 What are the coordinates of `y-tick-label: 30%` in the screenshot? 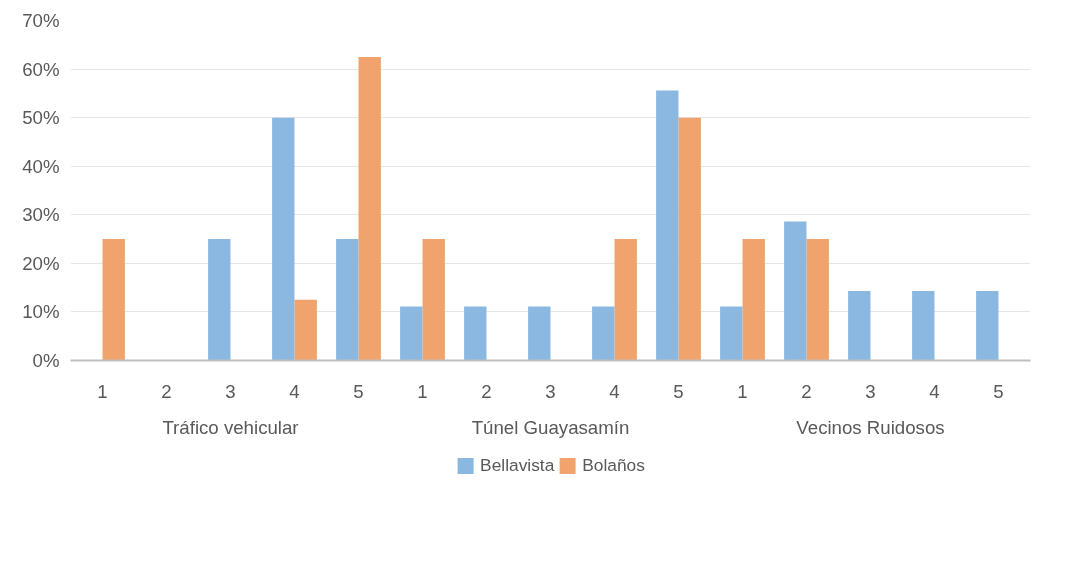 It's located at (41, 215).